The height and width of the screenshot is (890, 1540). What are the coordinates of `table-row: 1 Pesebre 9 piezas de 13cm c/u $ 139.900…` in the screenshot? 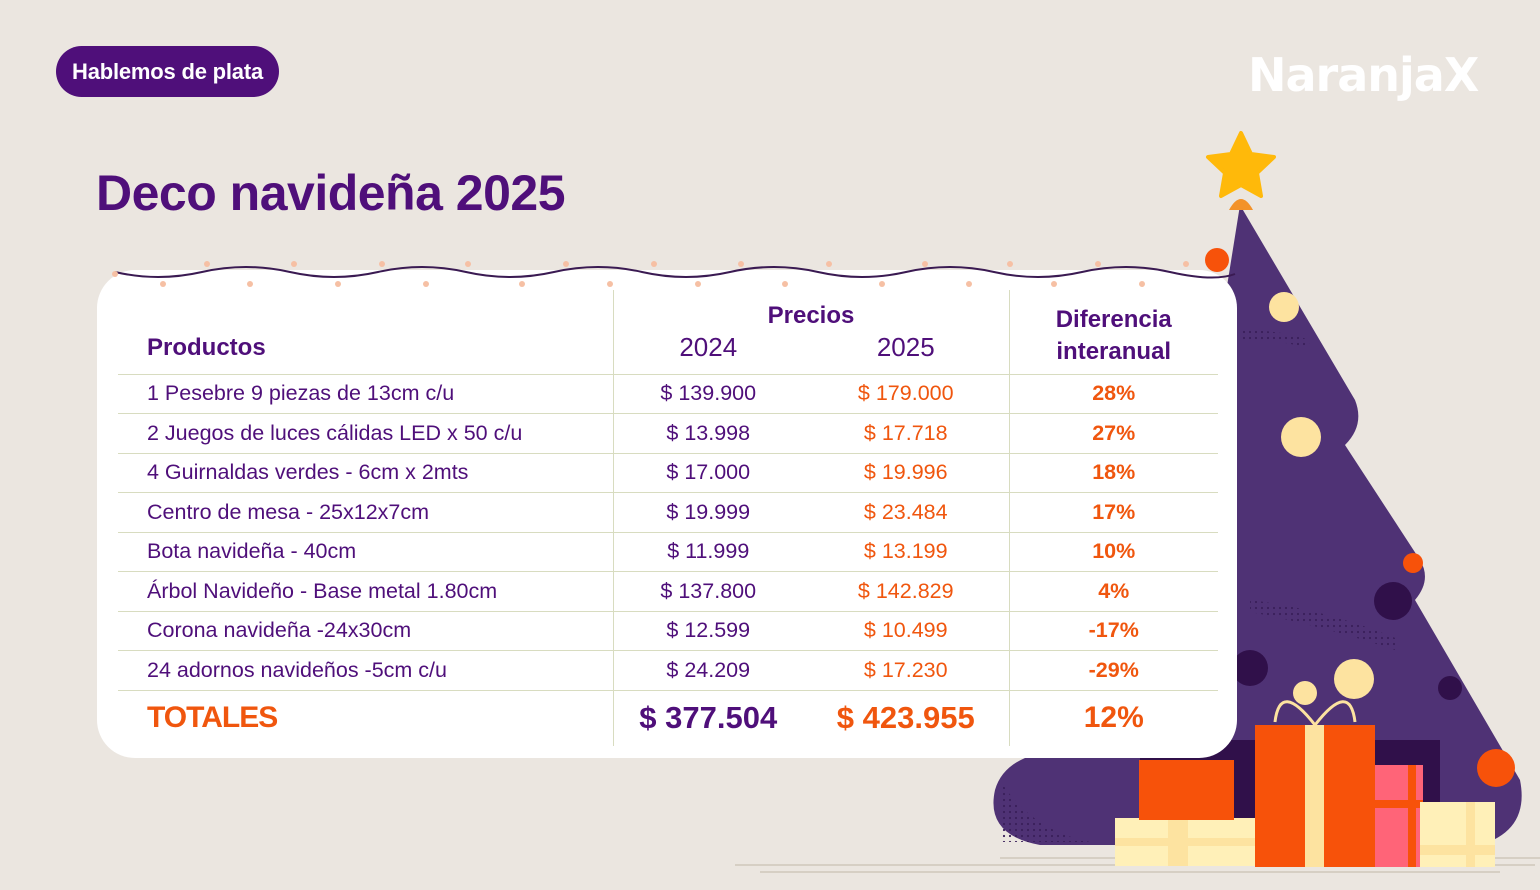 It's located at (668, 393).